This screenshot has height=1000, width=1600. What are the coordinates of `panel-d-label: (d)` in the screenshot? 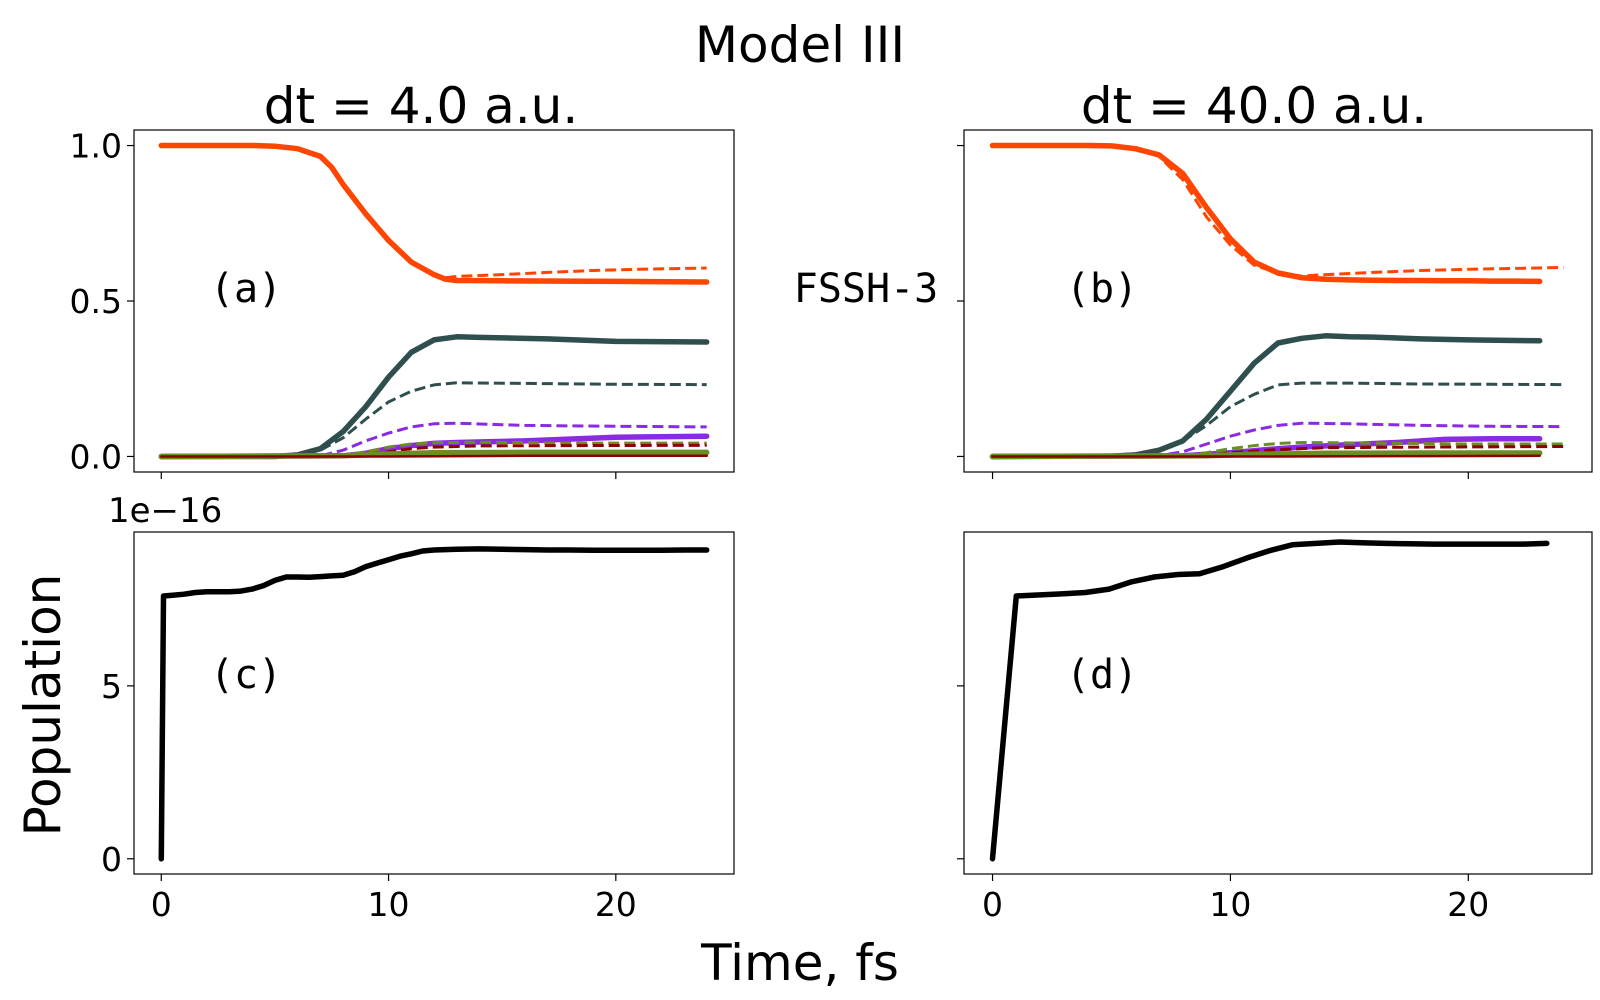 It's located at (1102, 675).